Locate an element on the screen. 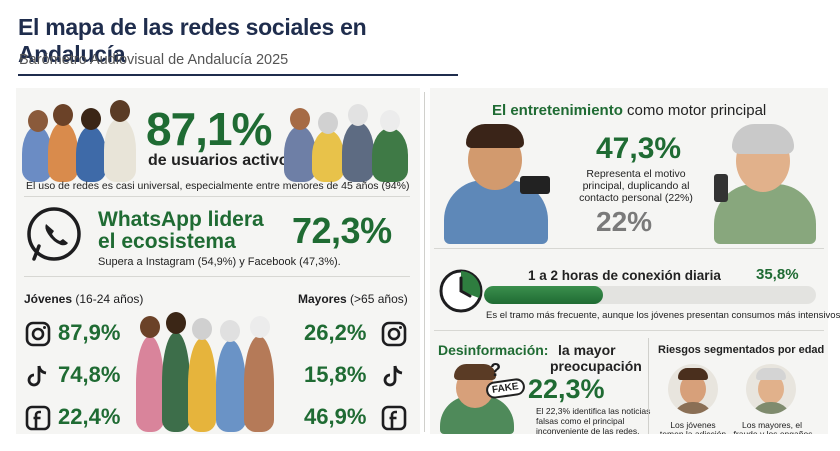 The height and width of the screenshot is (451, 840). young-header: Jóvenes (16-24 años) is located at coordinates (83, 299).